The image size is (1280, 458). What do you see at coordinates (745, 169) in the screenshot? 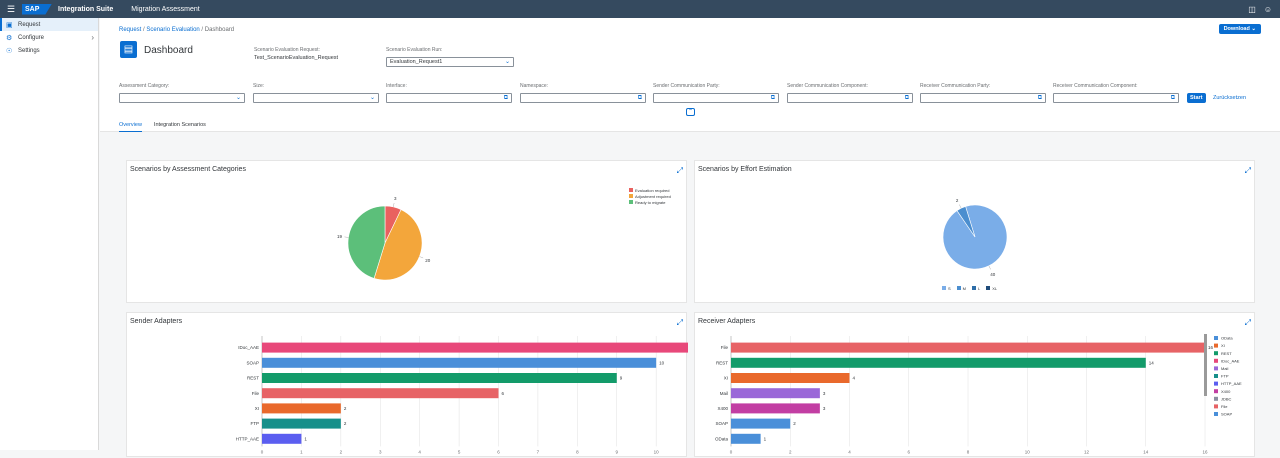
I see `card-title: Scenarios by Effort Estimation` at bounding box center [745, 169].